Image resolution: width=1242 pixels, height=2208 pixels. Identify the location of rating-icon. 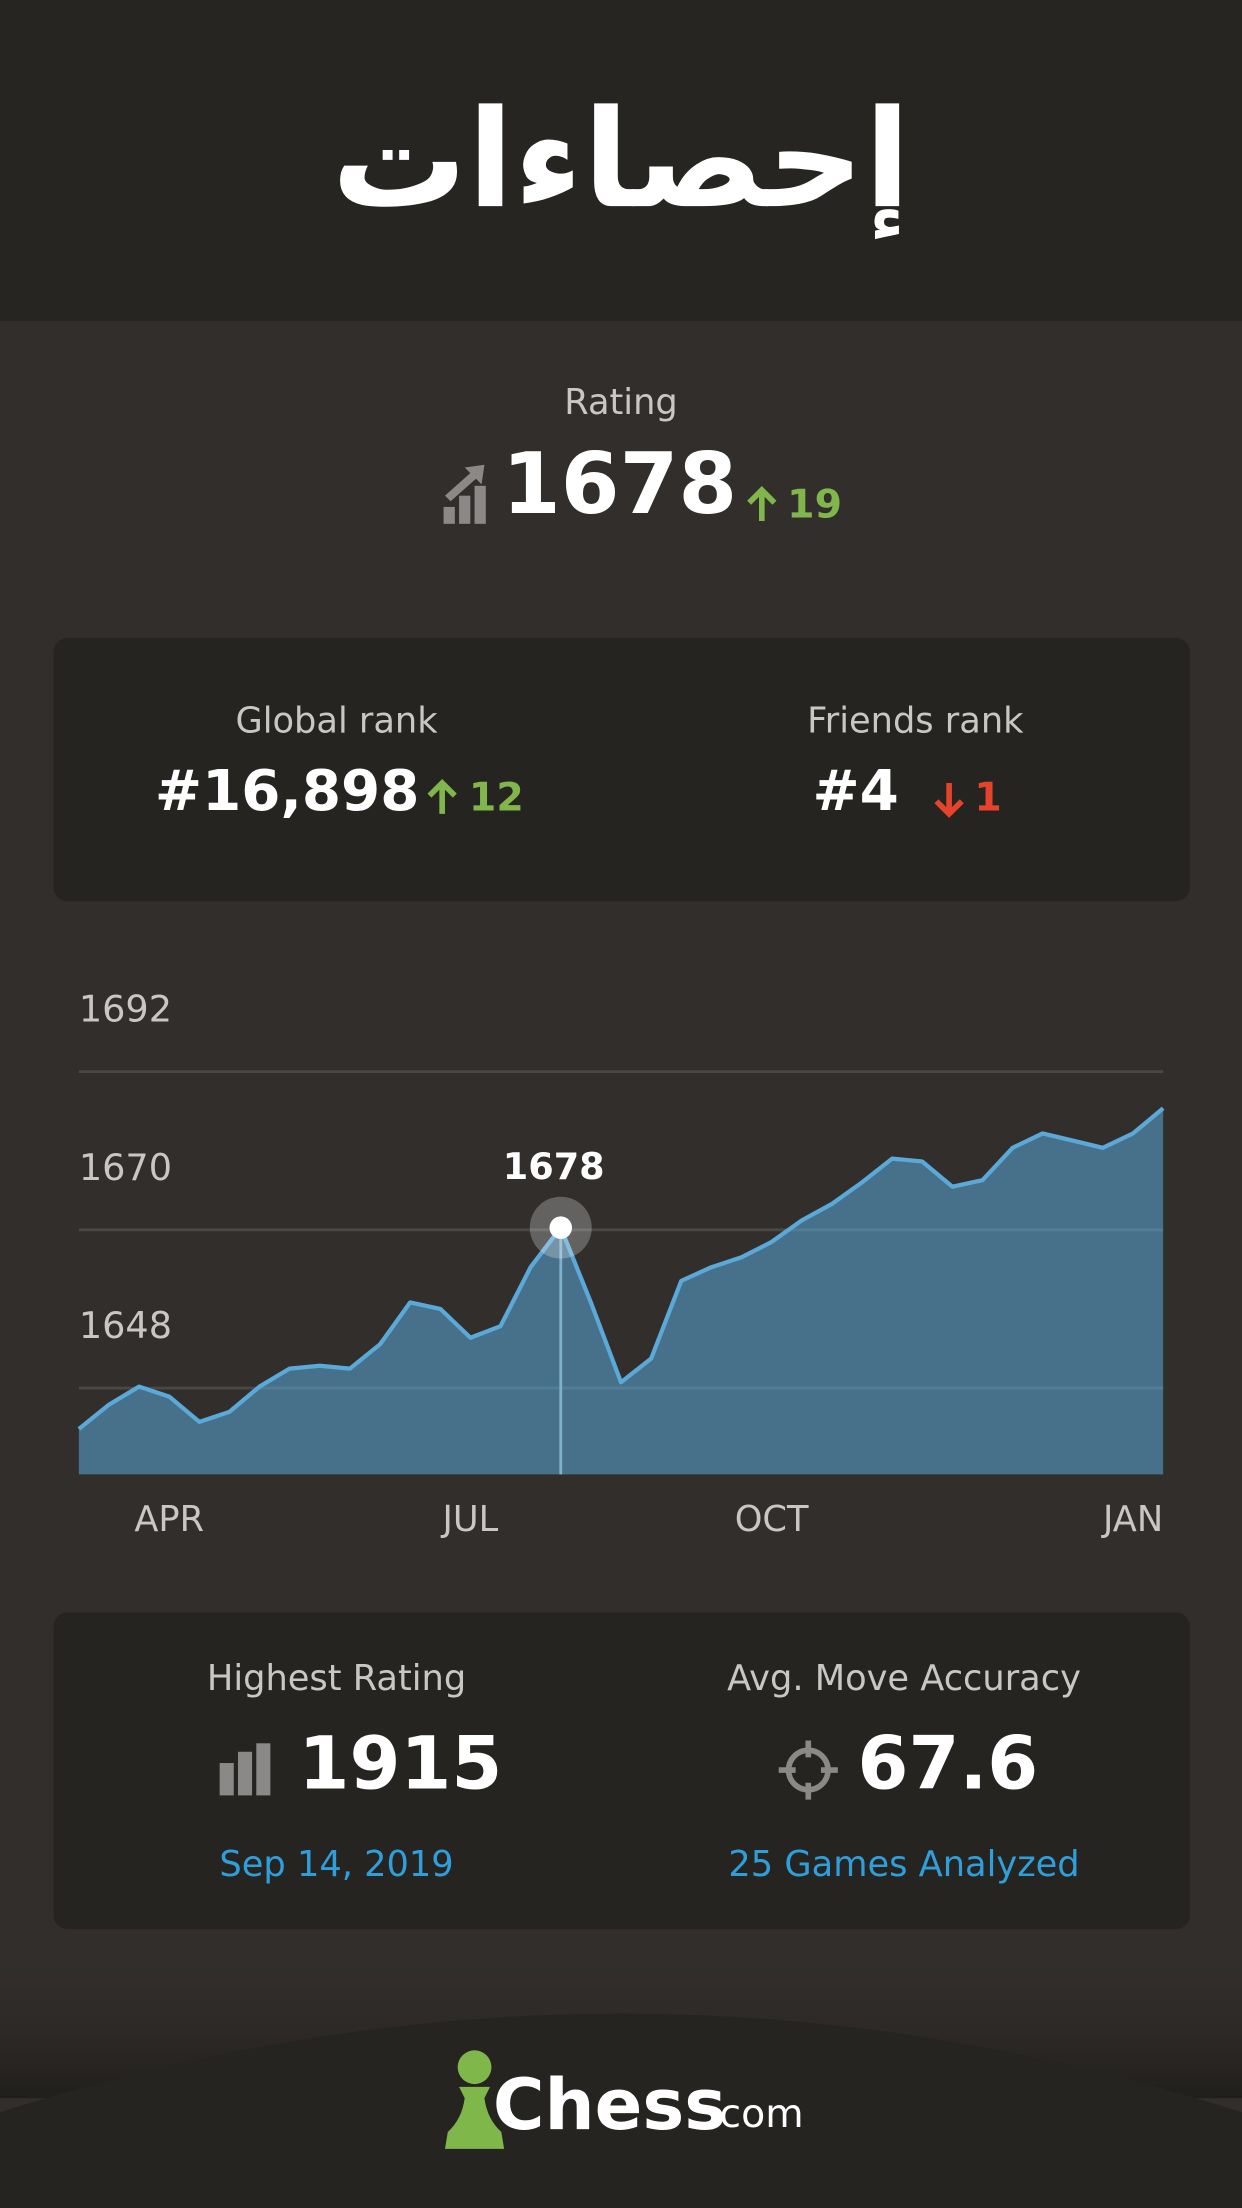
(464, 494).